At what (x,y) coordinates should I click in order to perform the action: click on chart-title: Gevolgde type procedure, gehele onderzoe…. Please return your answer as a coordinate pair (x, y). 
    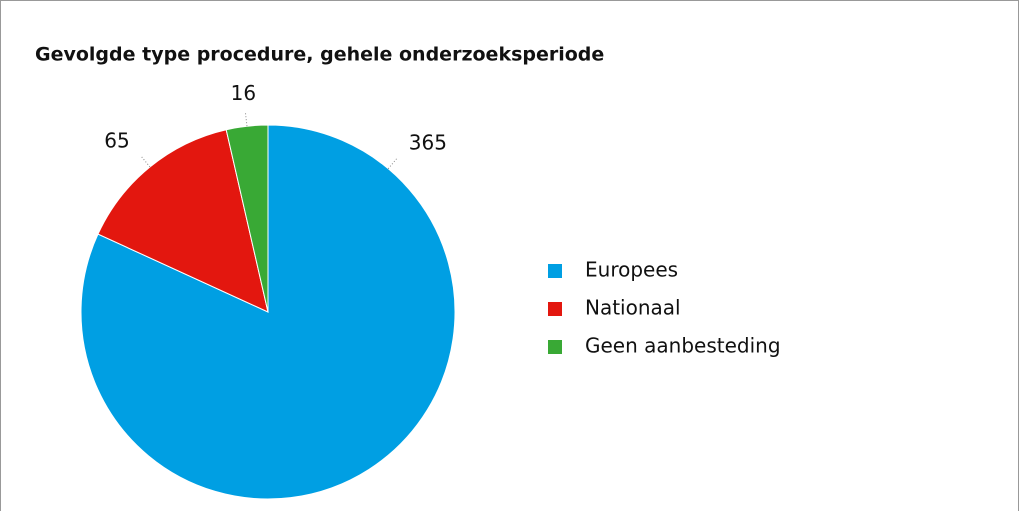
    Looking at the image, I should click on (319, 55).